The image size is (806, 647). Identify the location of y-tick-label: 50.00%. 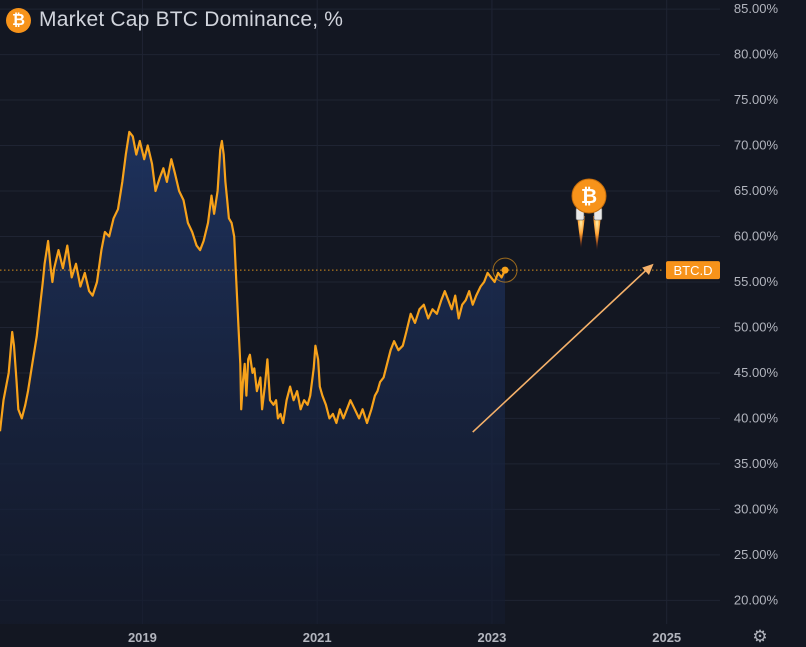
(756, 326).